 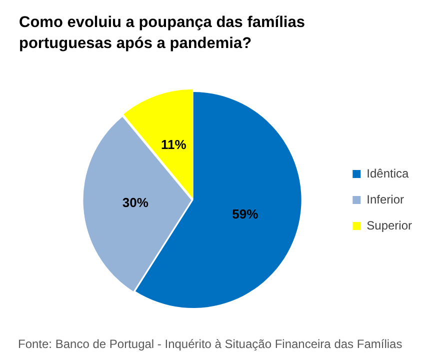 I want to click on legend-label: Superior, so click(x=389, y=225).